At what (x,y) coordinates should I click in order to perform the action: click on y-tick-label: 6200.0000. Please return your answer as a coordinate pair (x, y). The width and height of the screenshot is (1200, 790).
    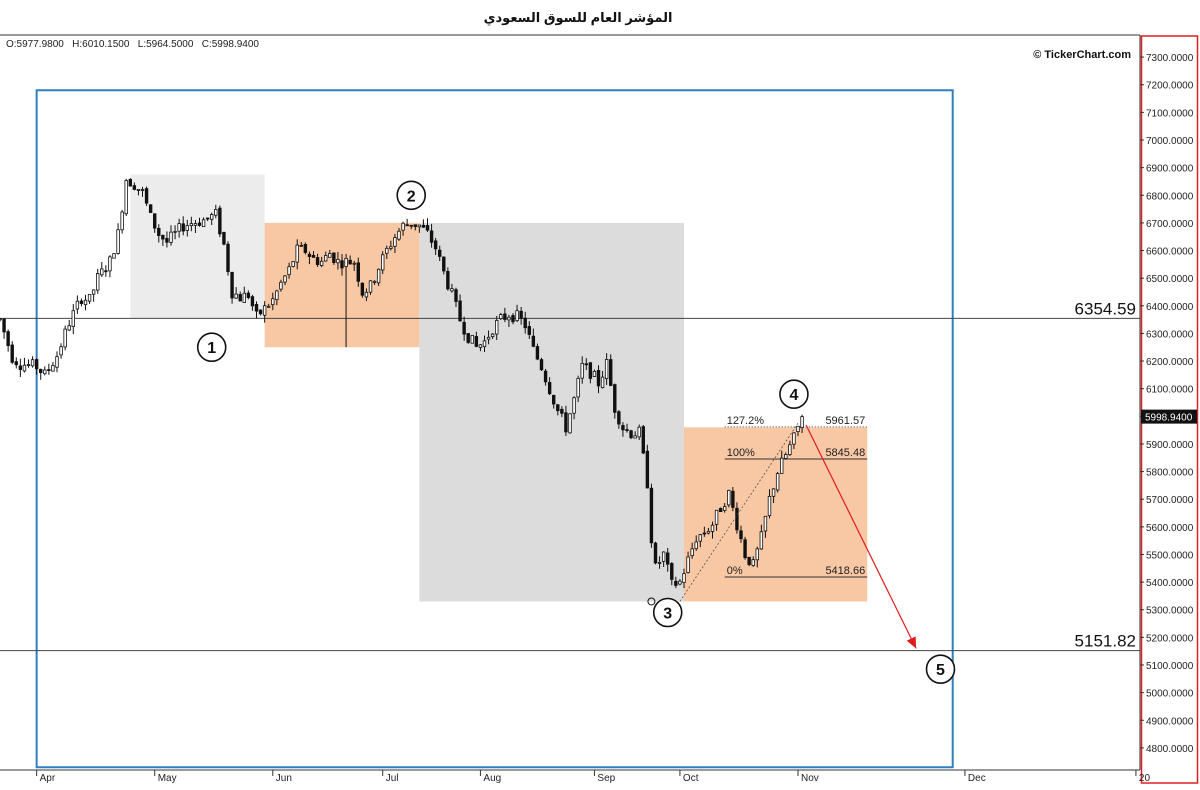
    Looking at the image, I should click on (1170, 362).